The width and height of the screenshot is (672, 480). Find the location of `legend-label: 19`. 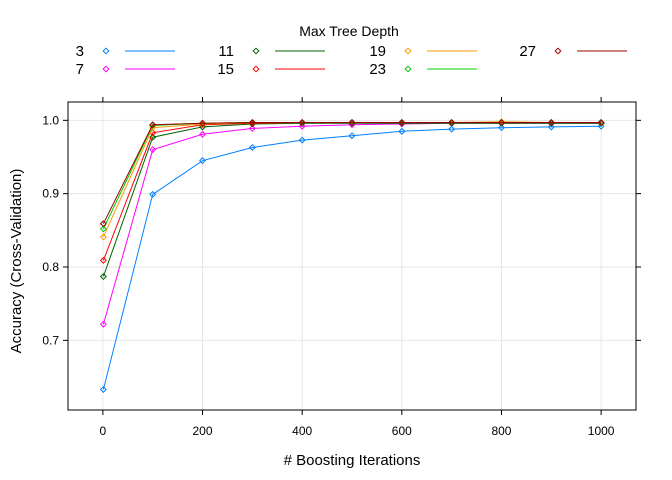

legend-label: 19 is located at coordinates (377, 51).